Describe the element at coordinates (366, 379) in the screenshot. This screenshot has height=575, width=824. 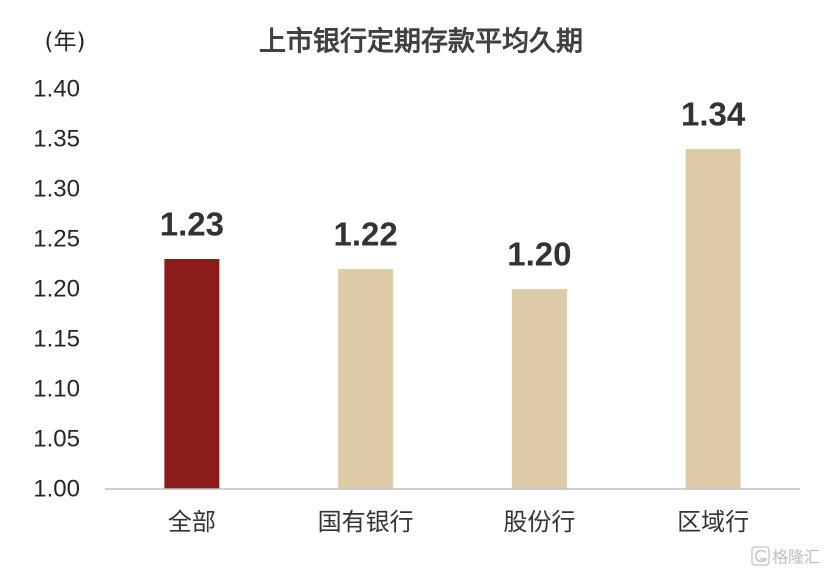
I see `bar-state-owned-banks` at that location.